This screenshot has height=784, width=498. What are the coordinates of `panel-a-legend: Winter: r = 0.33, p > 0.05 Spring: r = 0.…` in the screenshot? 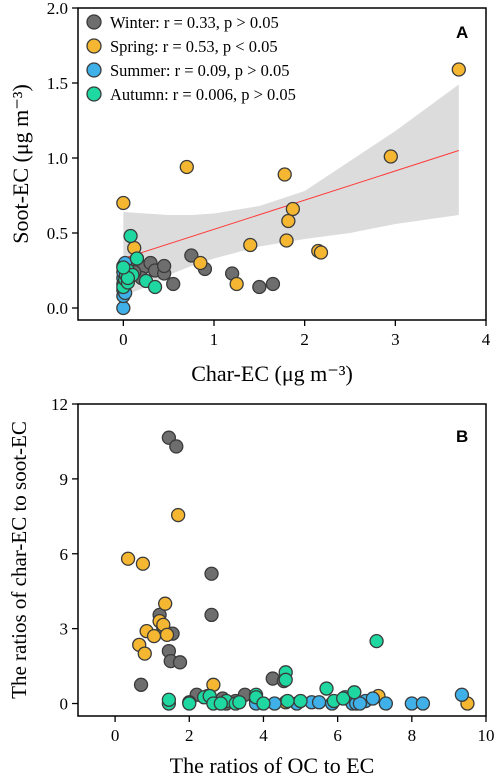 It's located at (191, 58).